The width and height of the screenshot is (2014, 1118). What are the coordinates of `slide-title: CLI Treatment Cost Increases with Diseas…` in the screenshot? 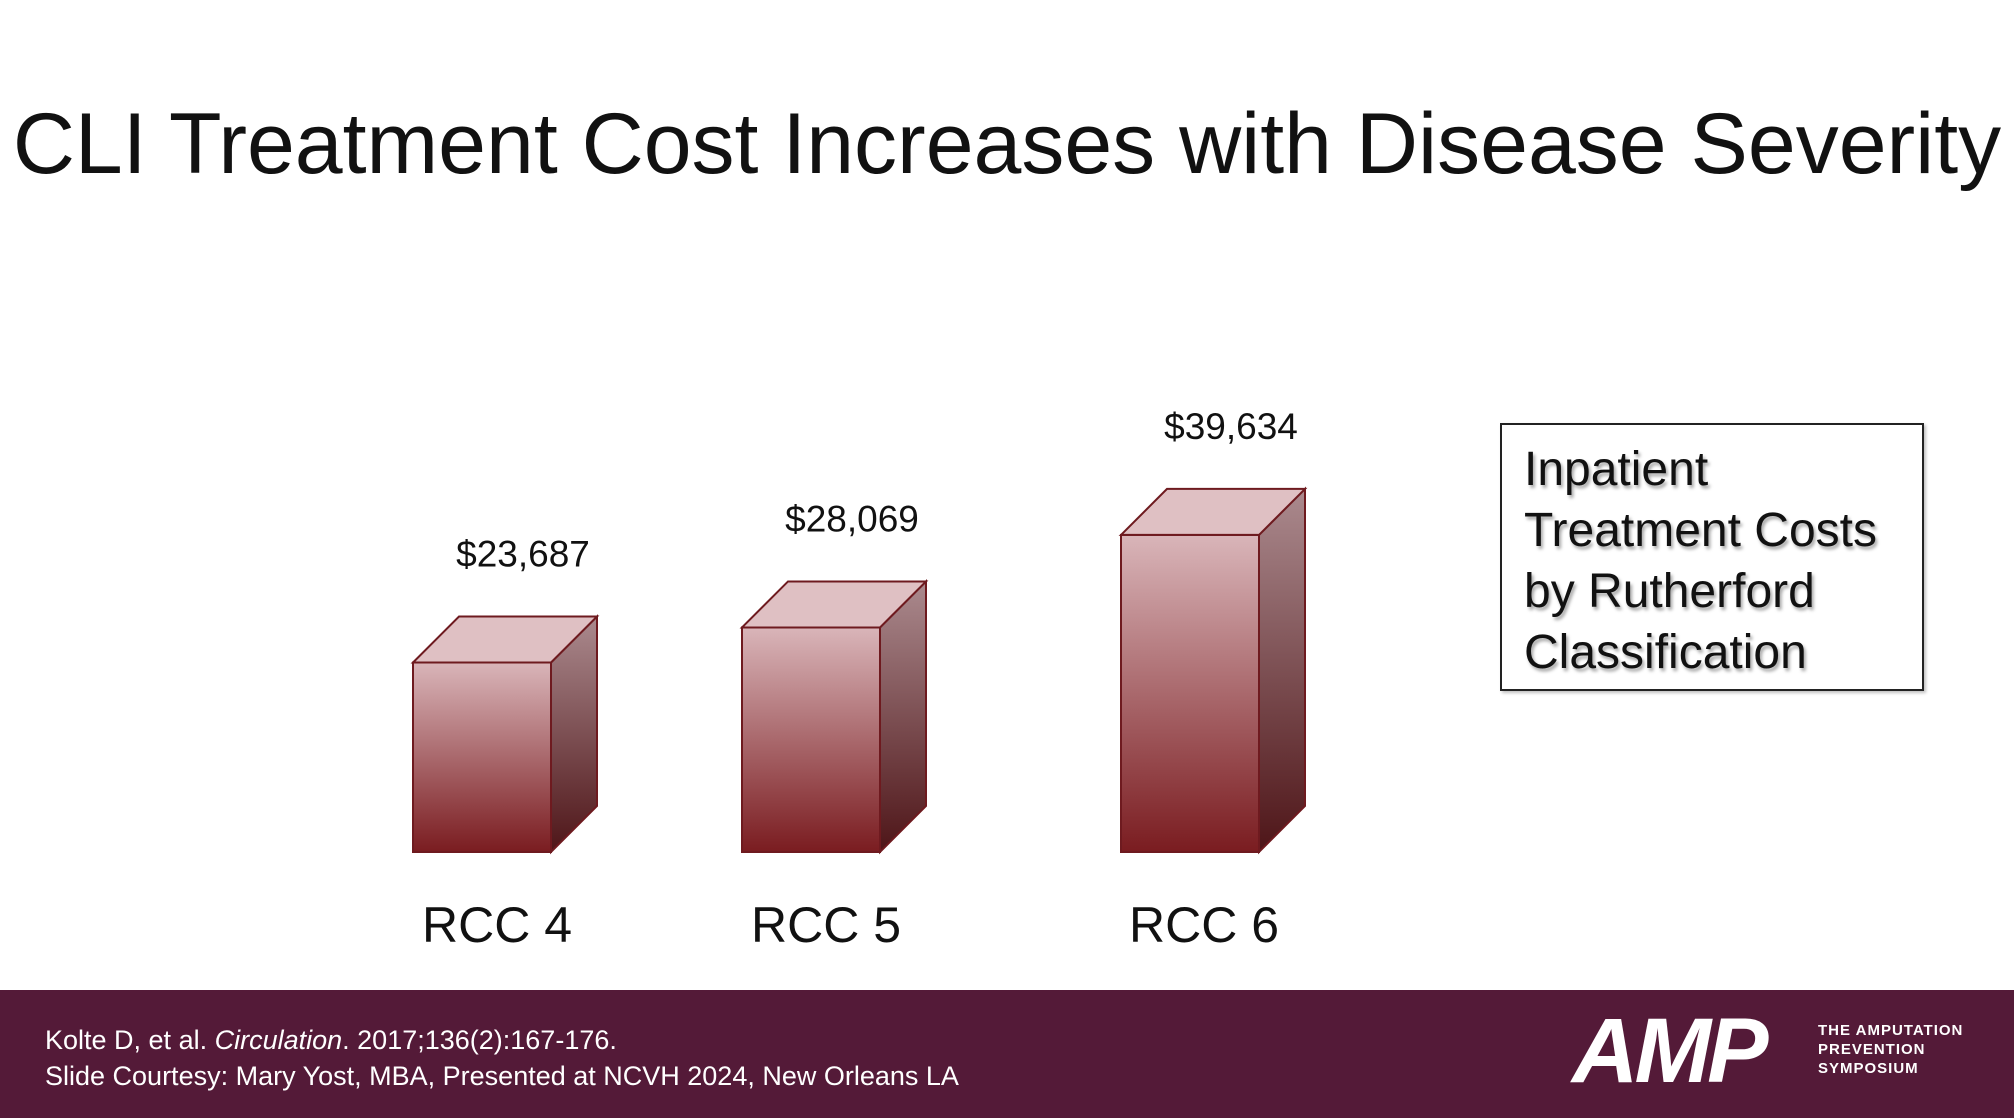 It's located at (1007, 144).